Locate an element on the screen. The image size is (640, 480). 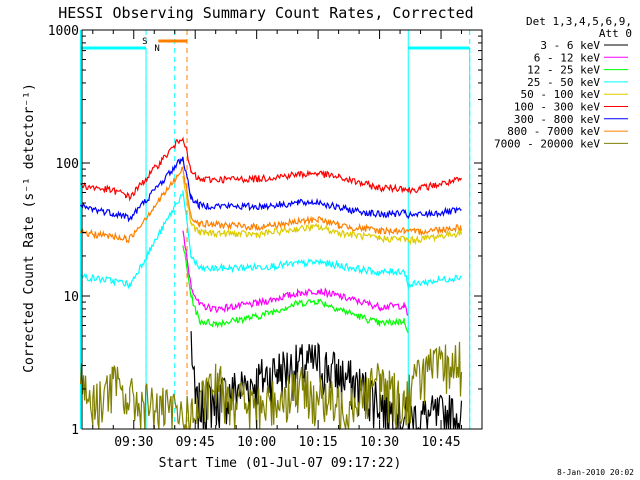
legend-header-line-1: Det 1,3,4,5,6,9, is located at coordinates (579, 21).